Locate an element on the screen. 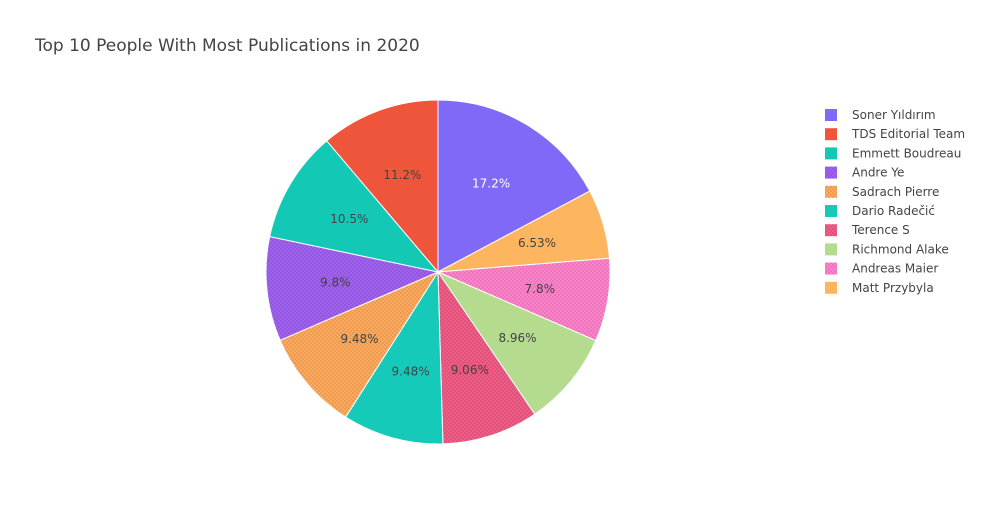 This screenshot has height=525, width=985. legend-item-dario-radecic: Dario Radečić is located at coordinates (880, 211).